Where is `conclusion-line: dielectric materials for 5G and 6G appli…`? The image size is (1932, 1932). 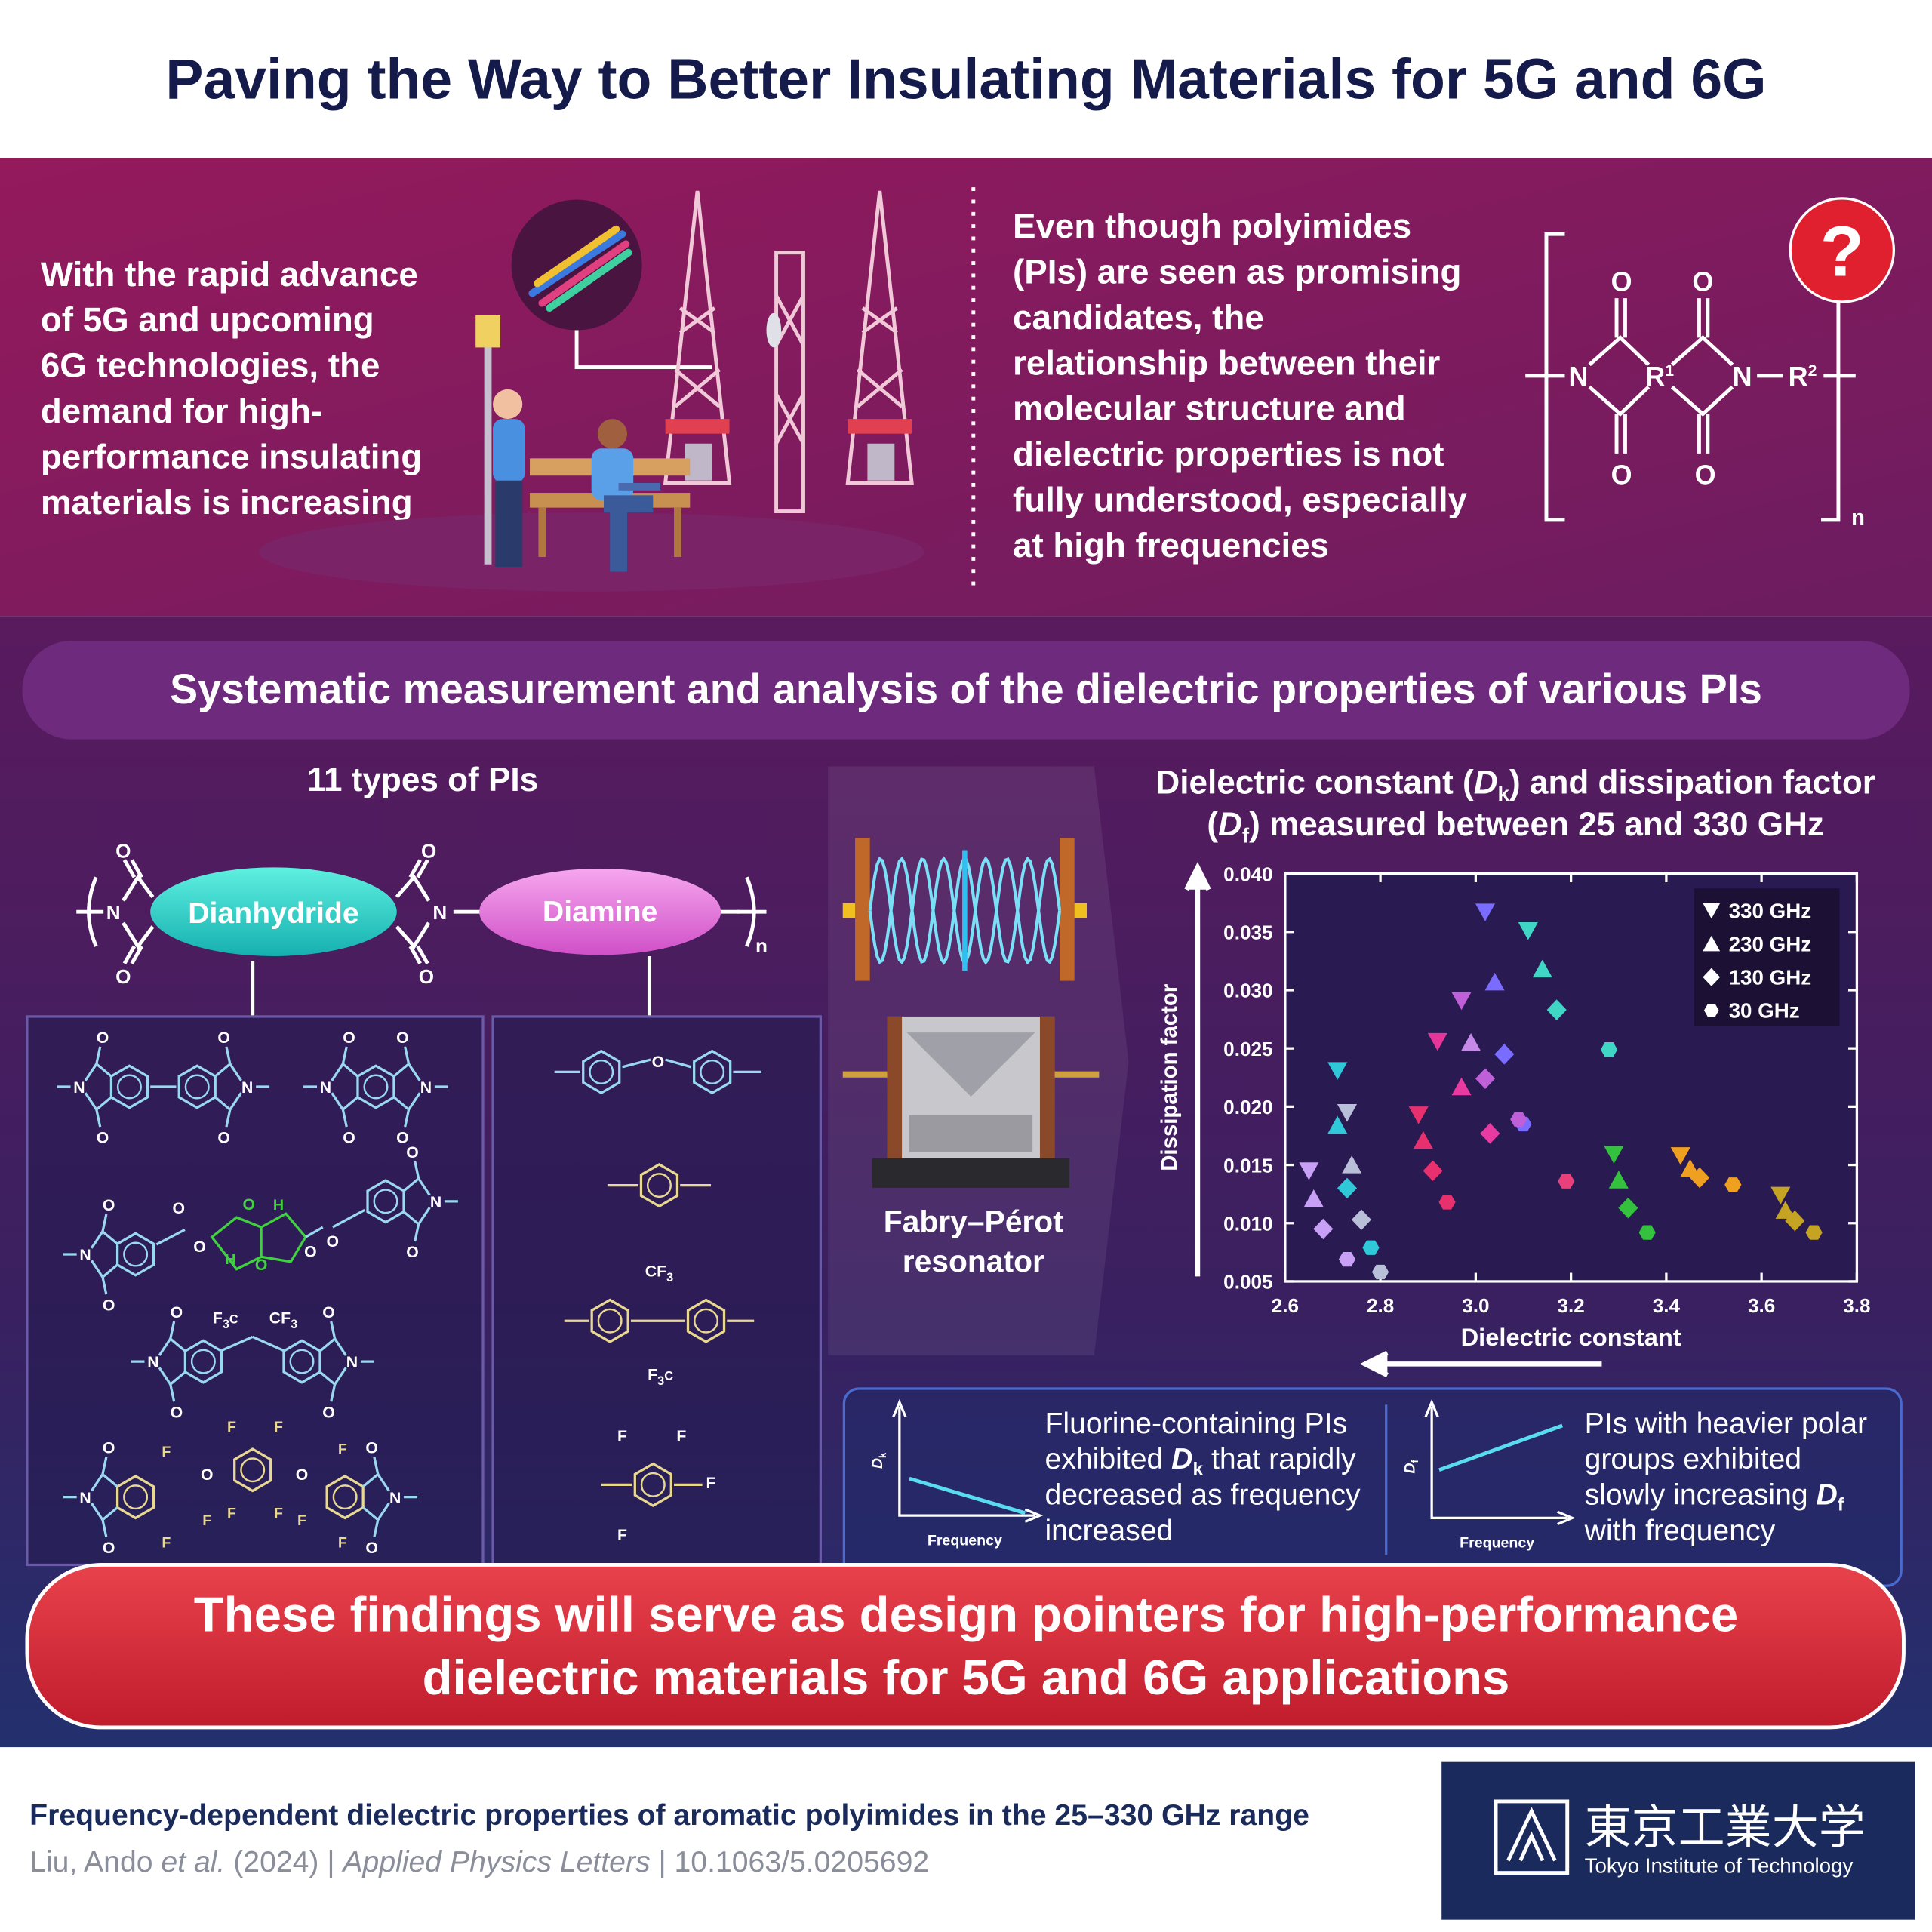
conclusion-line: dielectric materials for 5G and 6G appli… is located at coordinates (966, 1677).